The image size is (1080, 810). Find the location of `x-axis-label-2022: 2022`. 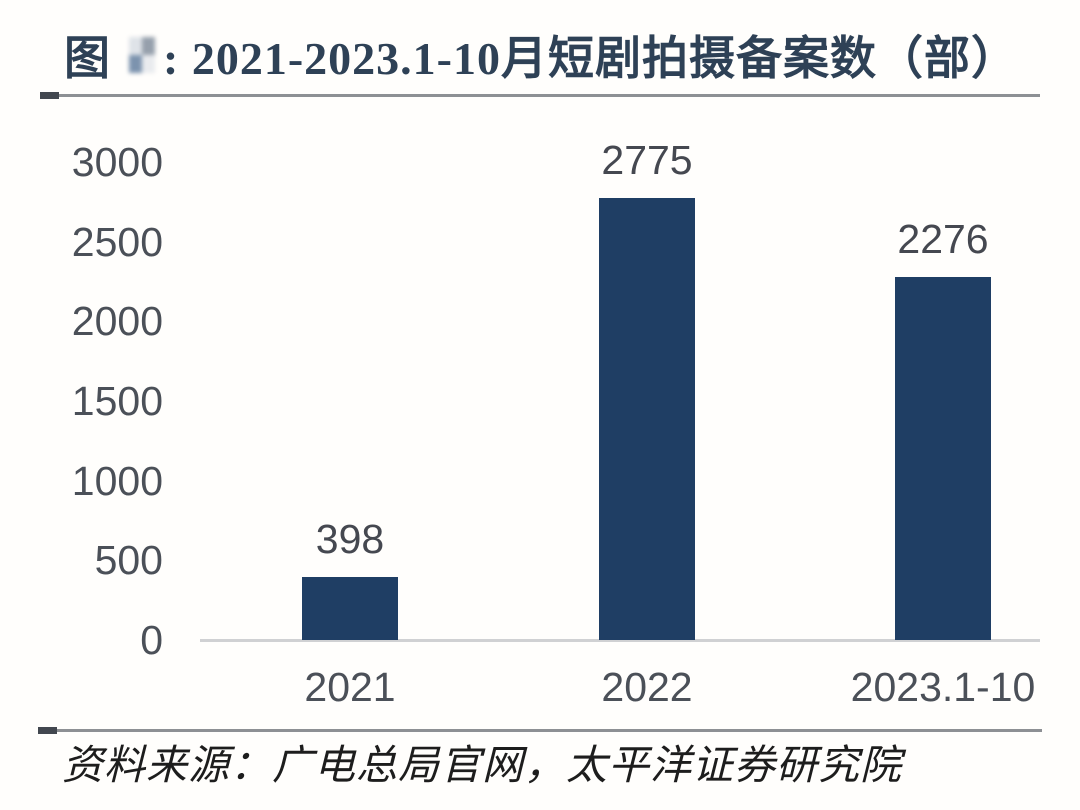

x-axis-label-2022: 2022 is located at coordinates (647, 687).